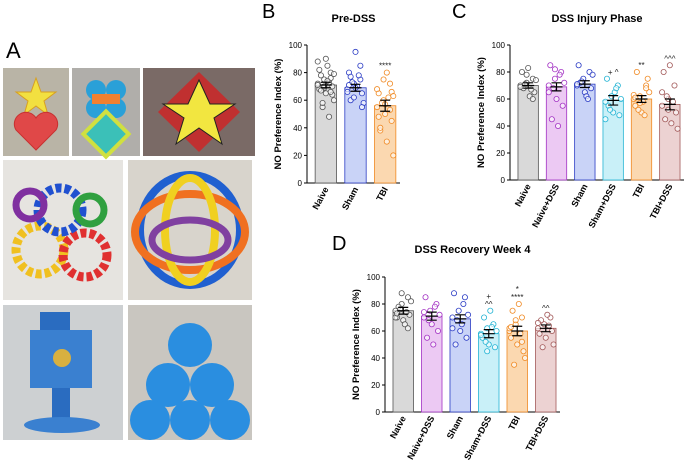  Describe the element at coordinates (500, 99) in the screenshot. I see `y-tick-label: 60` at that location.